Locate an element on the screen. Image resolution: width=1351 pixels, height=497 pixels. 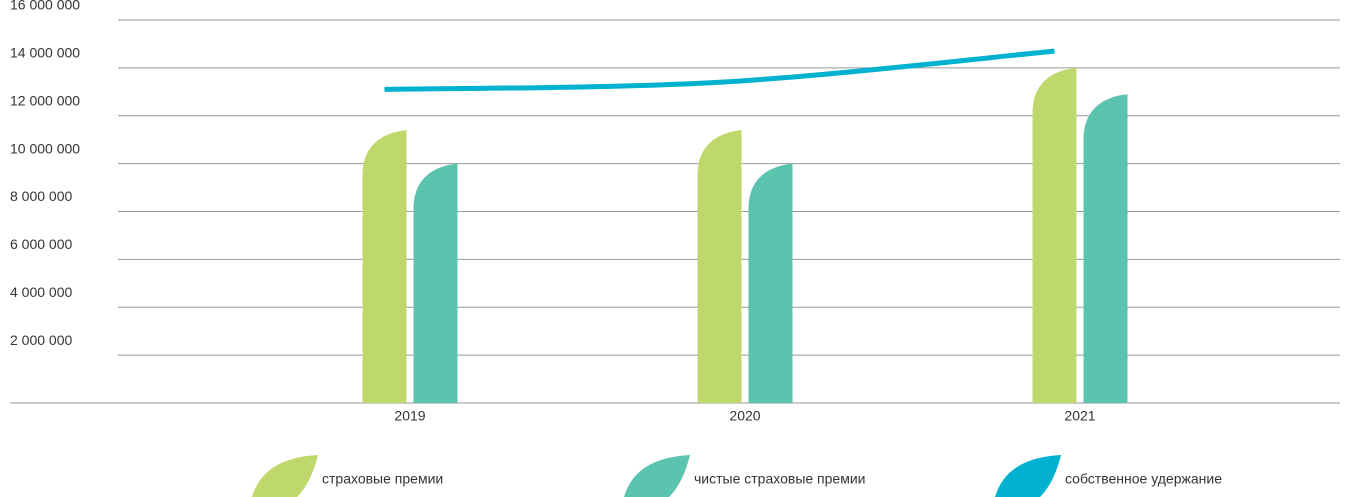
legend-label: чистые страховые премии is located at coordinates (779, 479).